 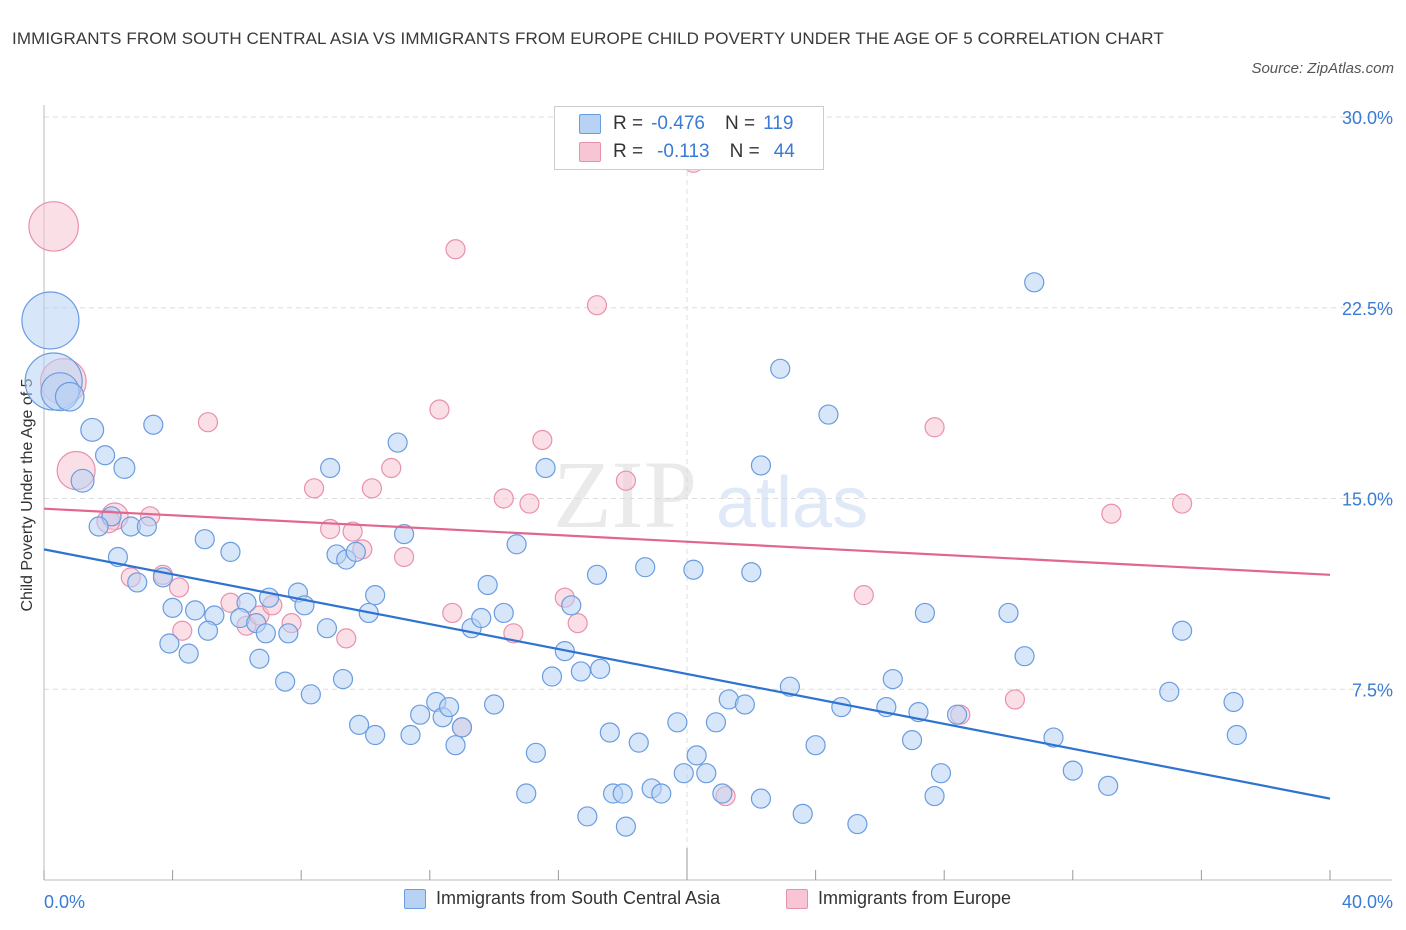 What do you see at coordinates (415, 898) in the screenshot?
I see `bottom-legend-swatch-blue` at bounding box center [415, 898].